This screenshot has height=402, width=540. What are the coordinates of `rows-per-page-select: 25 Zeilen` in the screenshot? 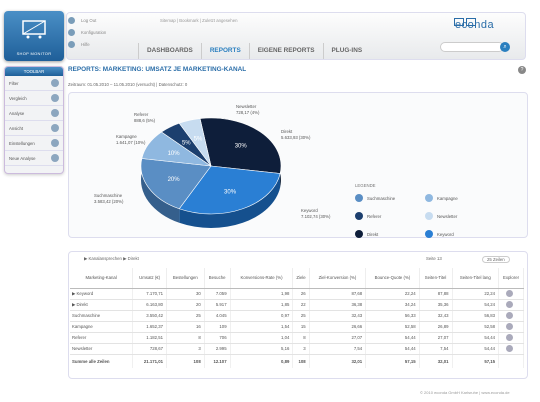 It's located at (496, 259).